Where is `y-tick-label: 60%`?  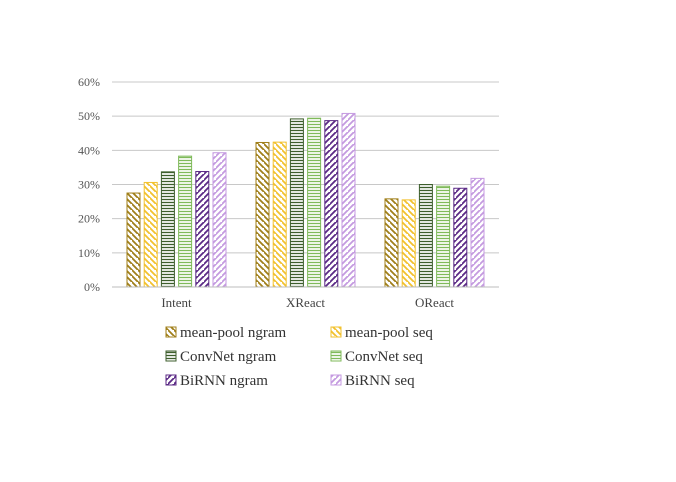 y-tick-label: 60% is located at coordinates (89, 82).